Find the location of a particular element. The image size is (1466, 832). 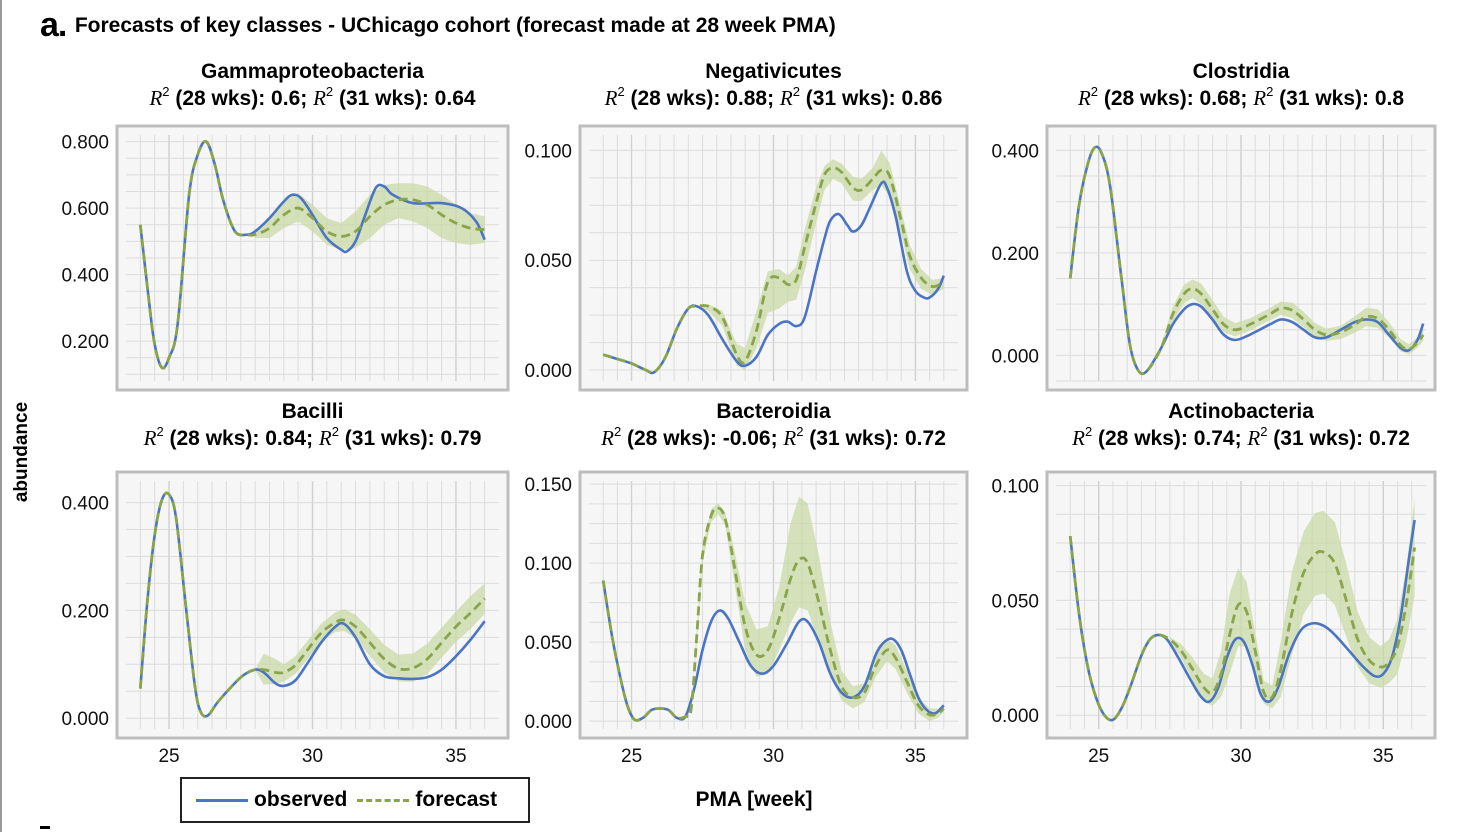

y-tick-label: 0.800 is located at coordinates (85, 143).